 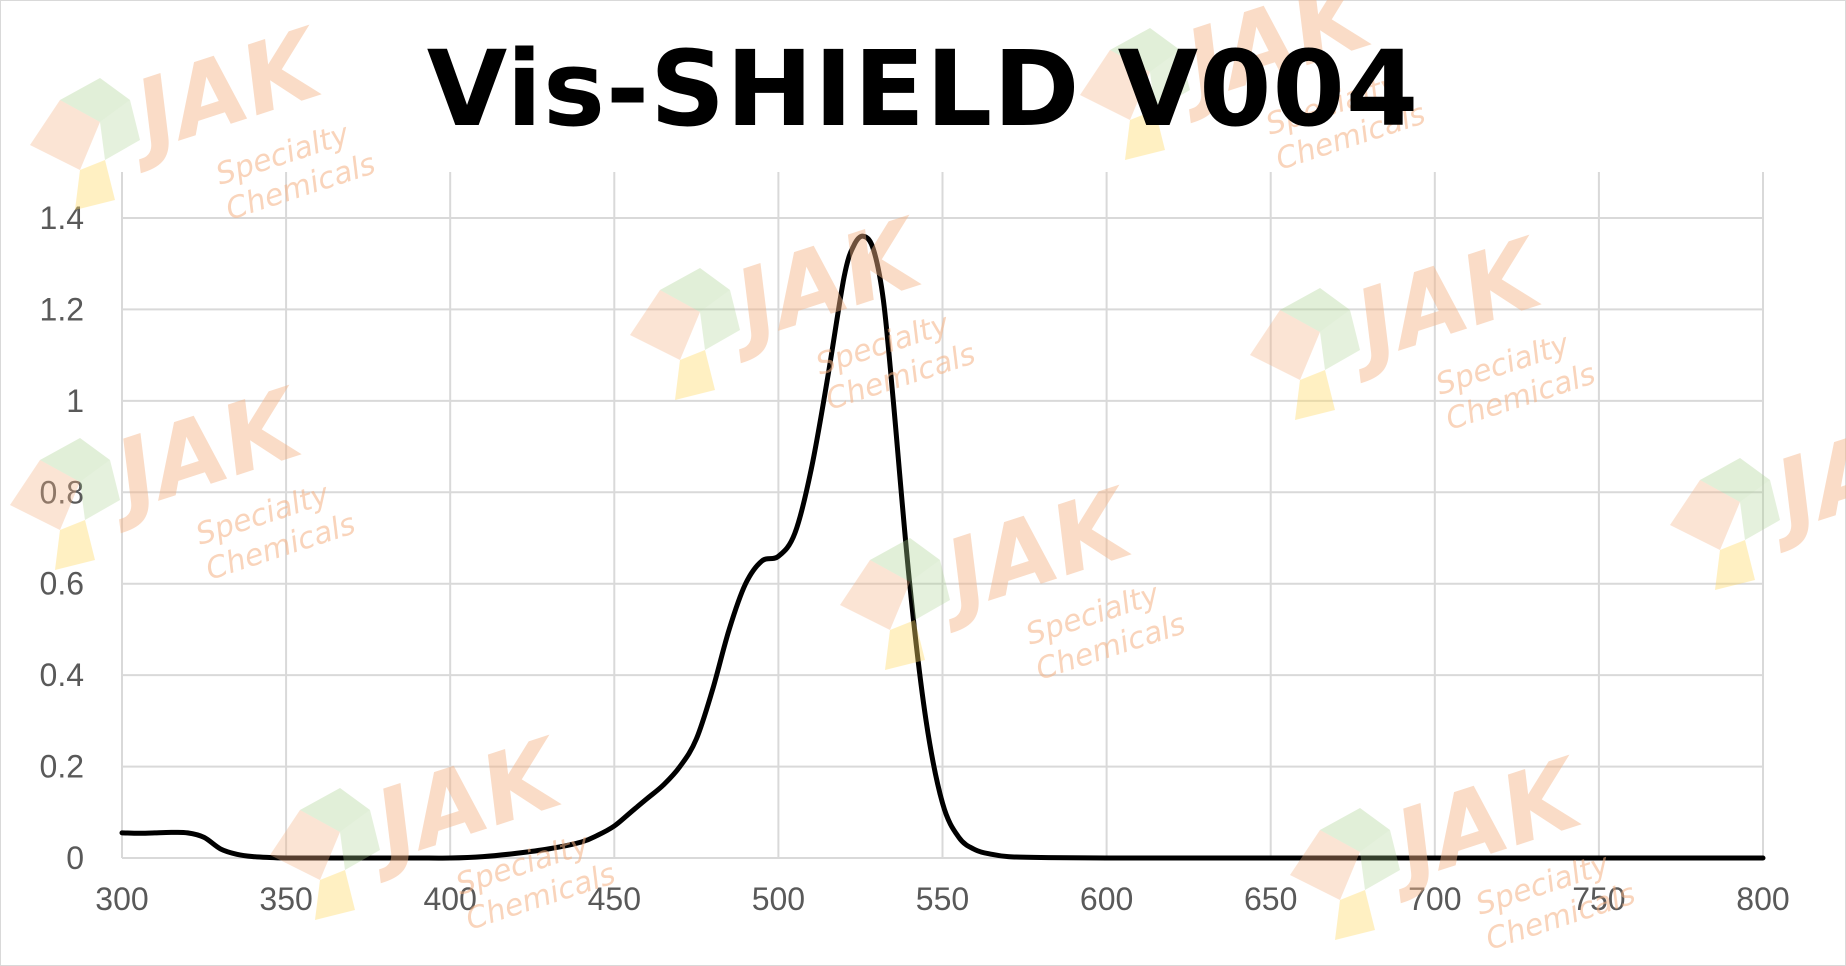 What do you see at coordinates (62, 584) in the screenshot?
I see `y-tick-label: 0.6` at bounding box center [62, 584].